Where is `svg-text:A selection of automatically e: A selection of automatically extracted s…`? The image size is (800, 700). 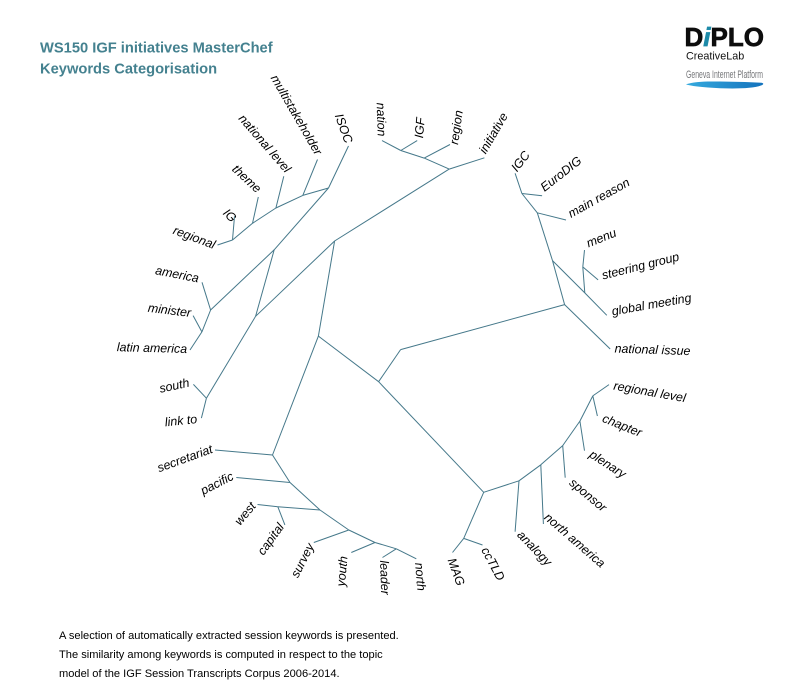
svg-text:A selection of automatically e: A selection of automatically extracted s… is located at coordinates (229, 636).